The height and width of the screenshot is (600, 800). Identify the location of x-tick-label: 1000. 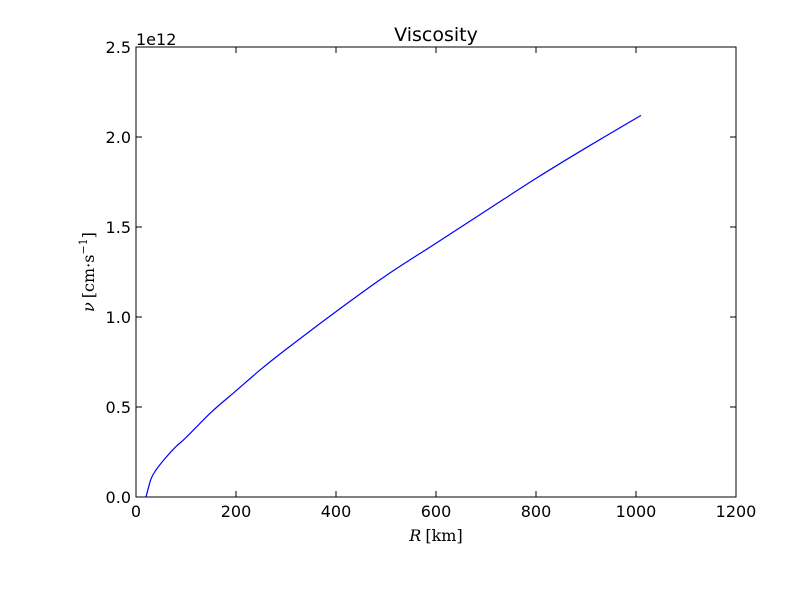
(636, 511).